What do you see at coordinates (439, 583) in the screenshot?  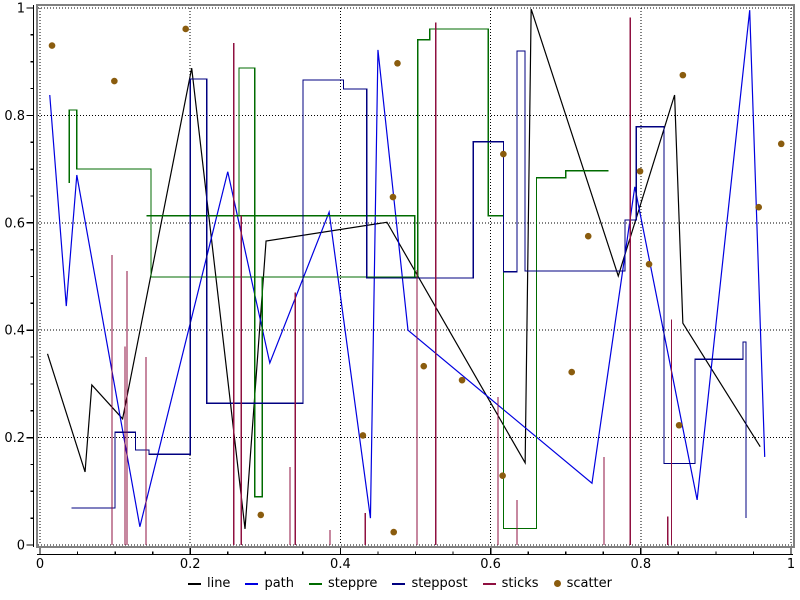 I see `legend-label: steppost` at bounding box center [439, 583].